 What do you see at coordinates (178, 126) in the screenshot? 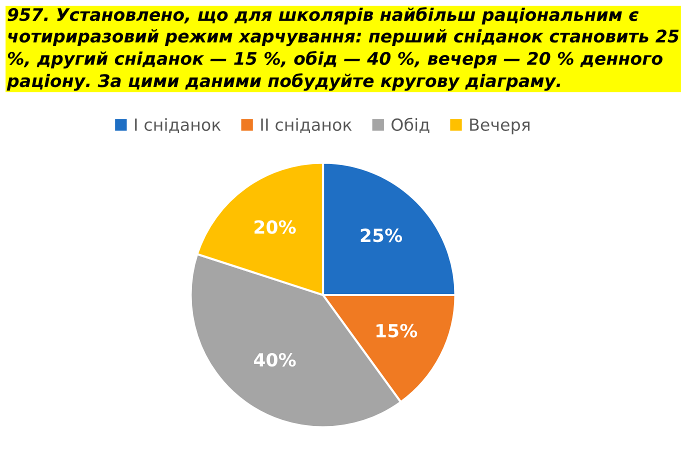
I see `legend-label: I сніданок` at bounding box center [178, 126].